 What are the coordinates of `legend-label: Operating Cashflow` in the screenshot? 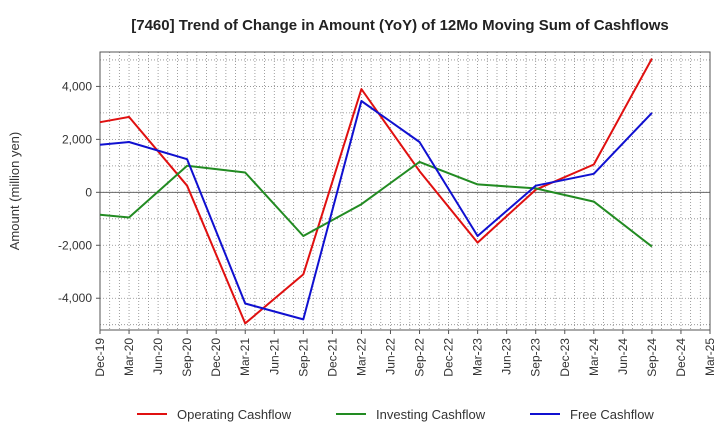 It's located at (234, 414).